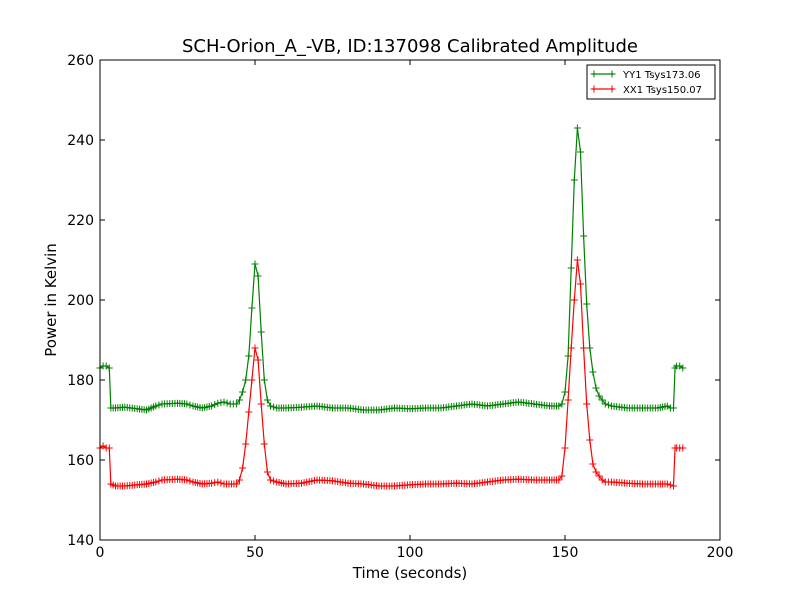 This screenshot has width=800, height=600. I want to click on legend-box, so click(651, 82).